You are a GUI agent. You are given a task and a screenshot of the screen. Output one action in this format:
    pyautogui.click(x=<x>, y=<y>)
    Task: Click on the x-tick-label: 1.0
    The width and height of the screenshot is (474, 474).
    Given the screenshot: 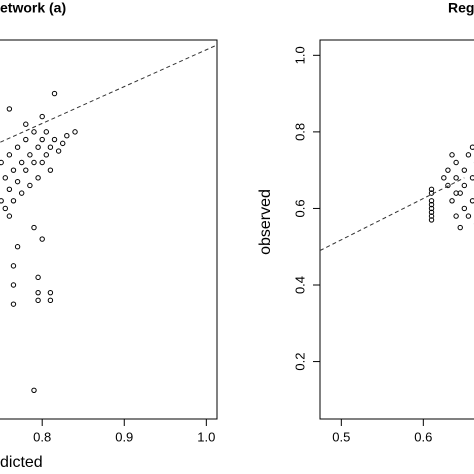 What is the action you would take?
    pyautogui.click(x=206, y=436)
    